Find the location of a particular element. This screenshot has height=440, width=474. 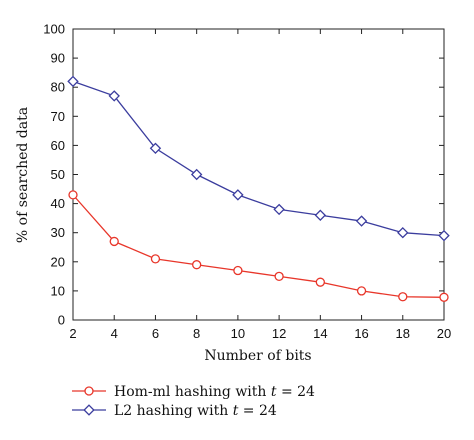

y-axis-label: % of searched data is located at coordinates (23, 175).